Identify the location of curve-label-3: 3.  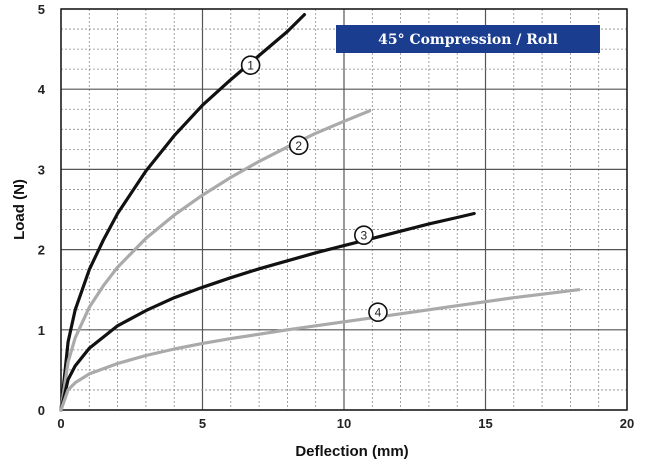
(364, 235).